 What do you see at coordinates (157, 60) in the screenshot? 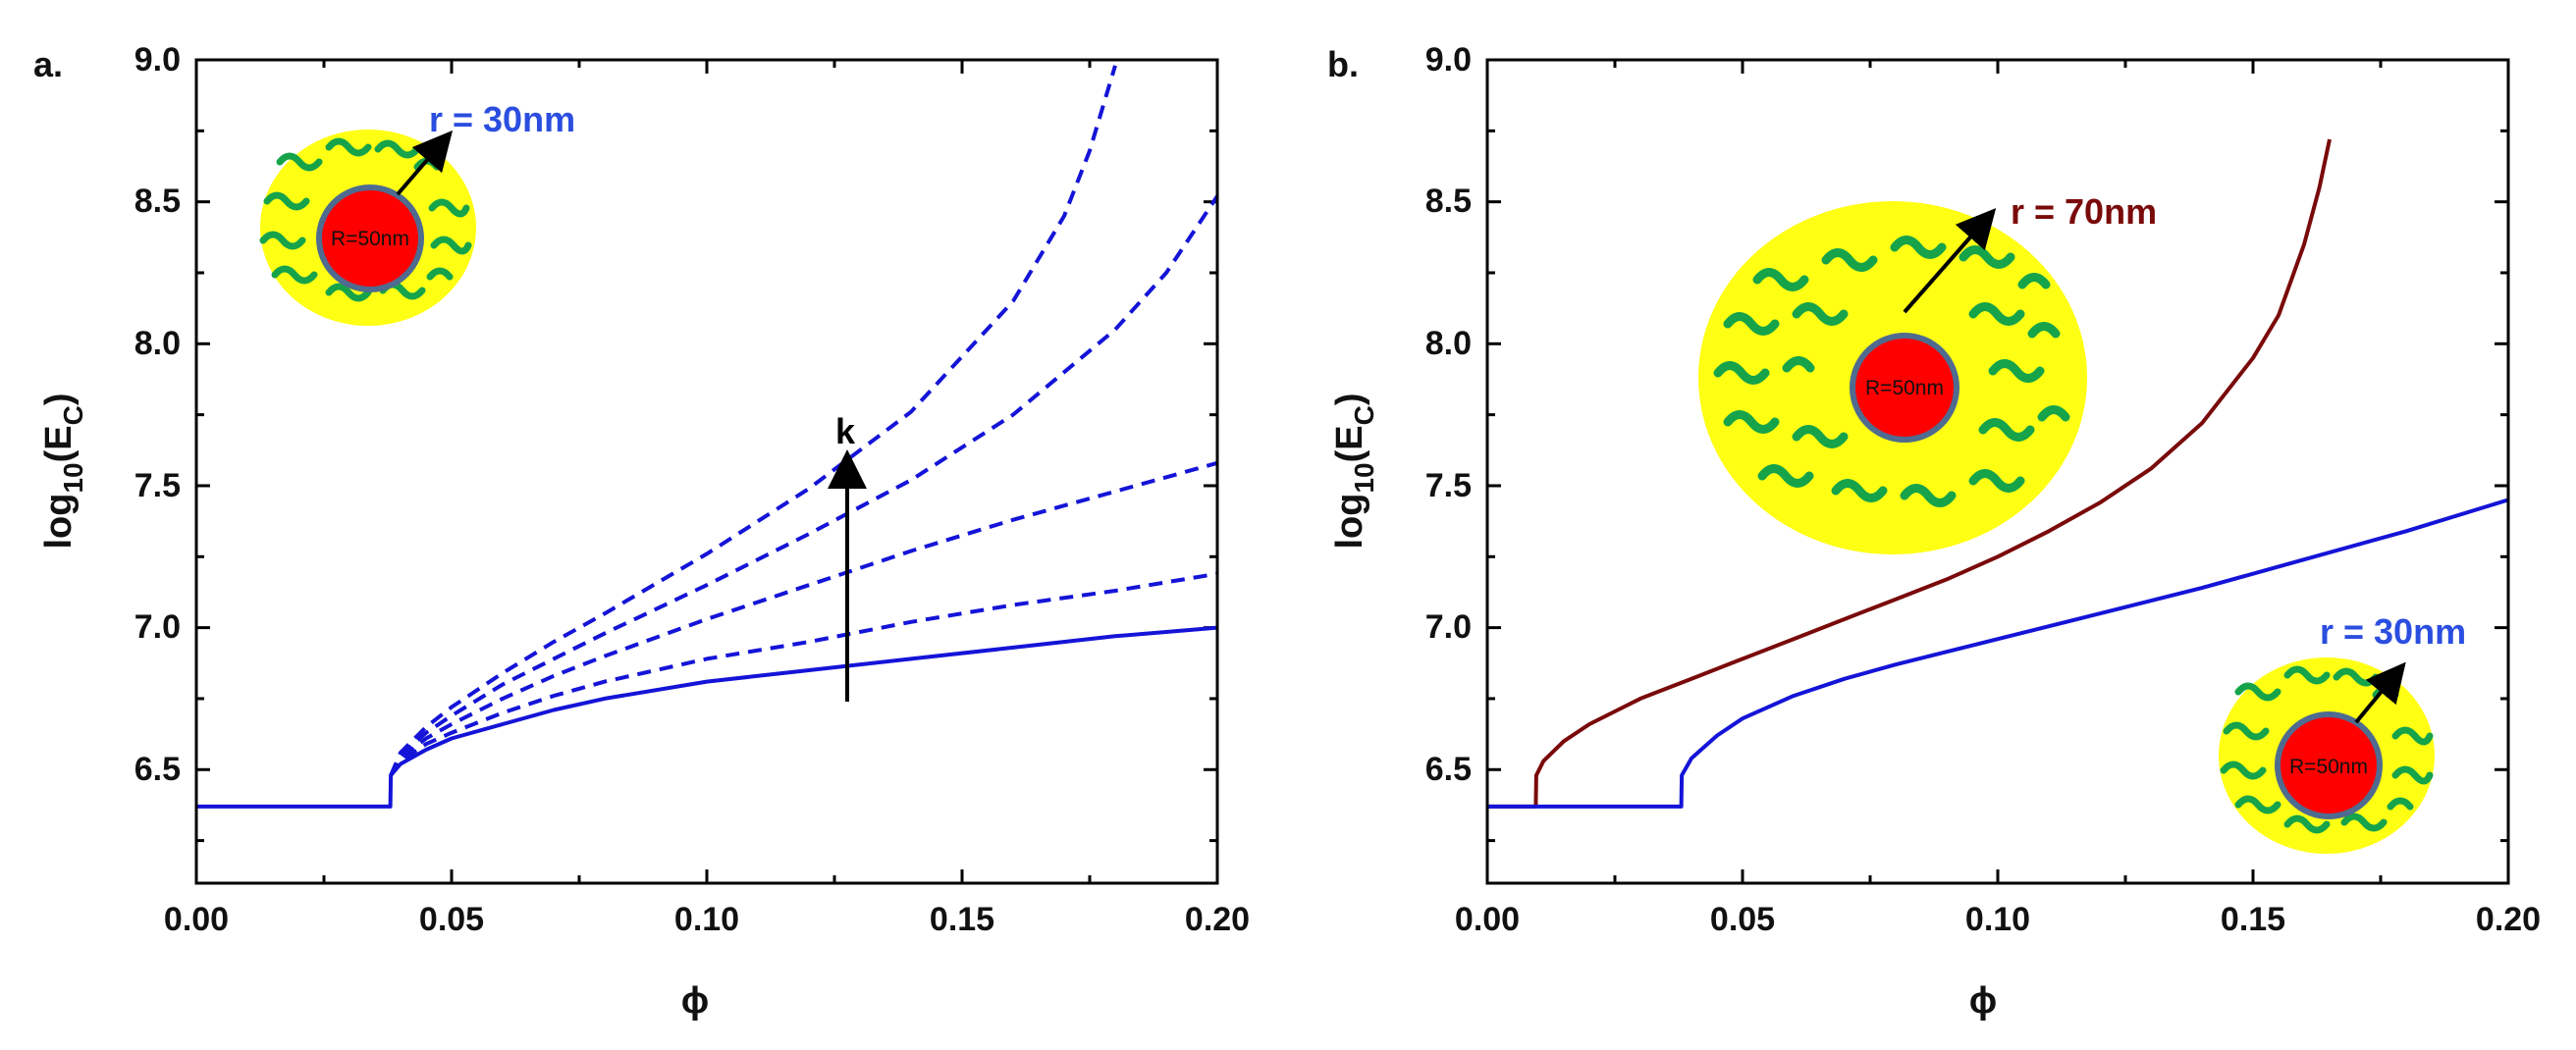
I see `a-ytick-label: 9.0` at bounding box center [157, 60].